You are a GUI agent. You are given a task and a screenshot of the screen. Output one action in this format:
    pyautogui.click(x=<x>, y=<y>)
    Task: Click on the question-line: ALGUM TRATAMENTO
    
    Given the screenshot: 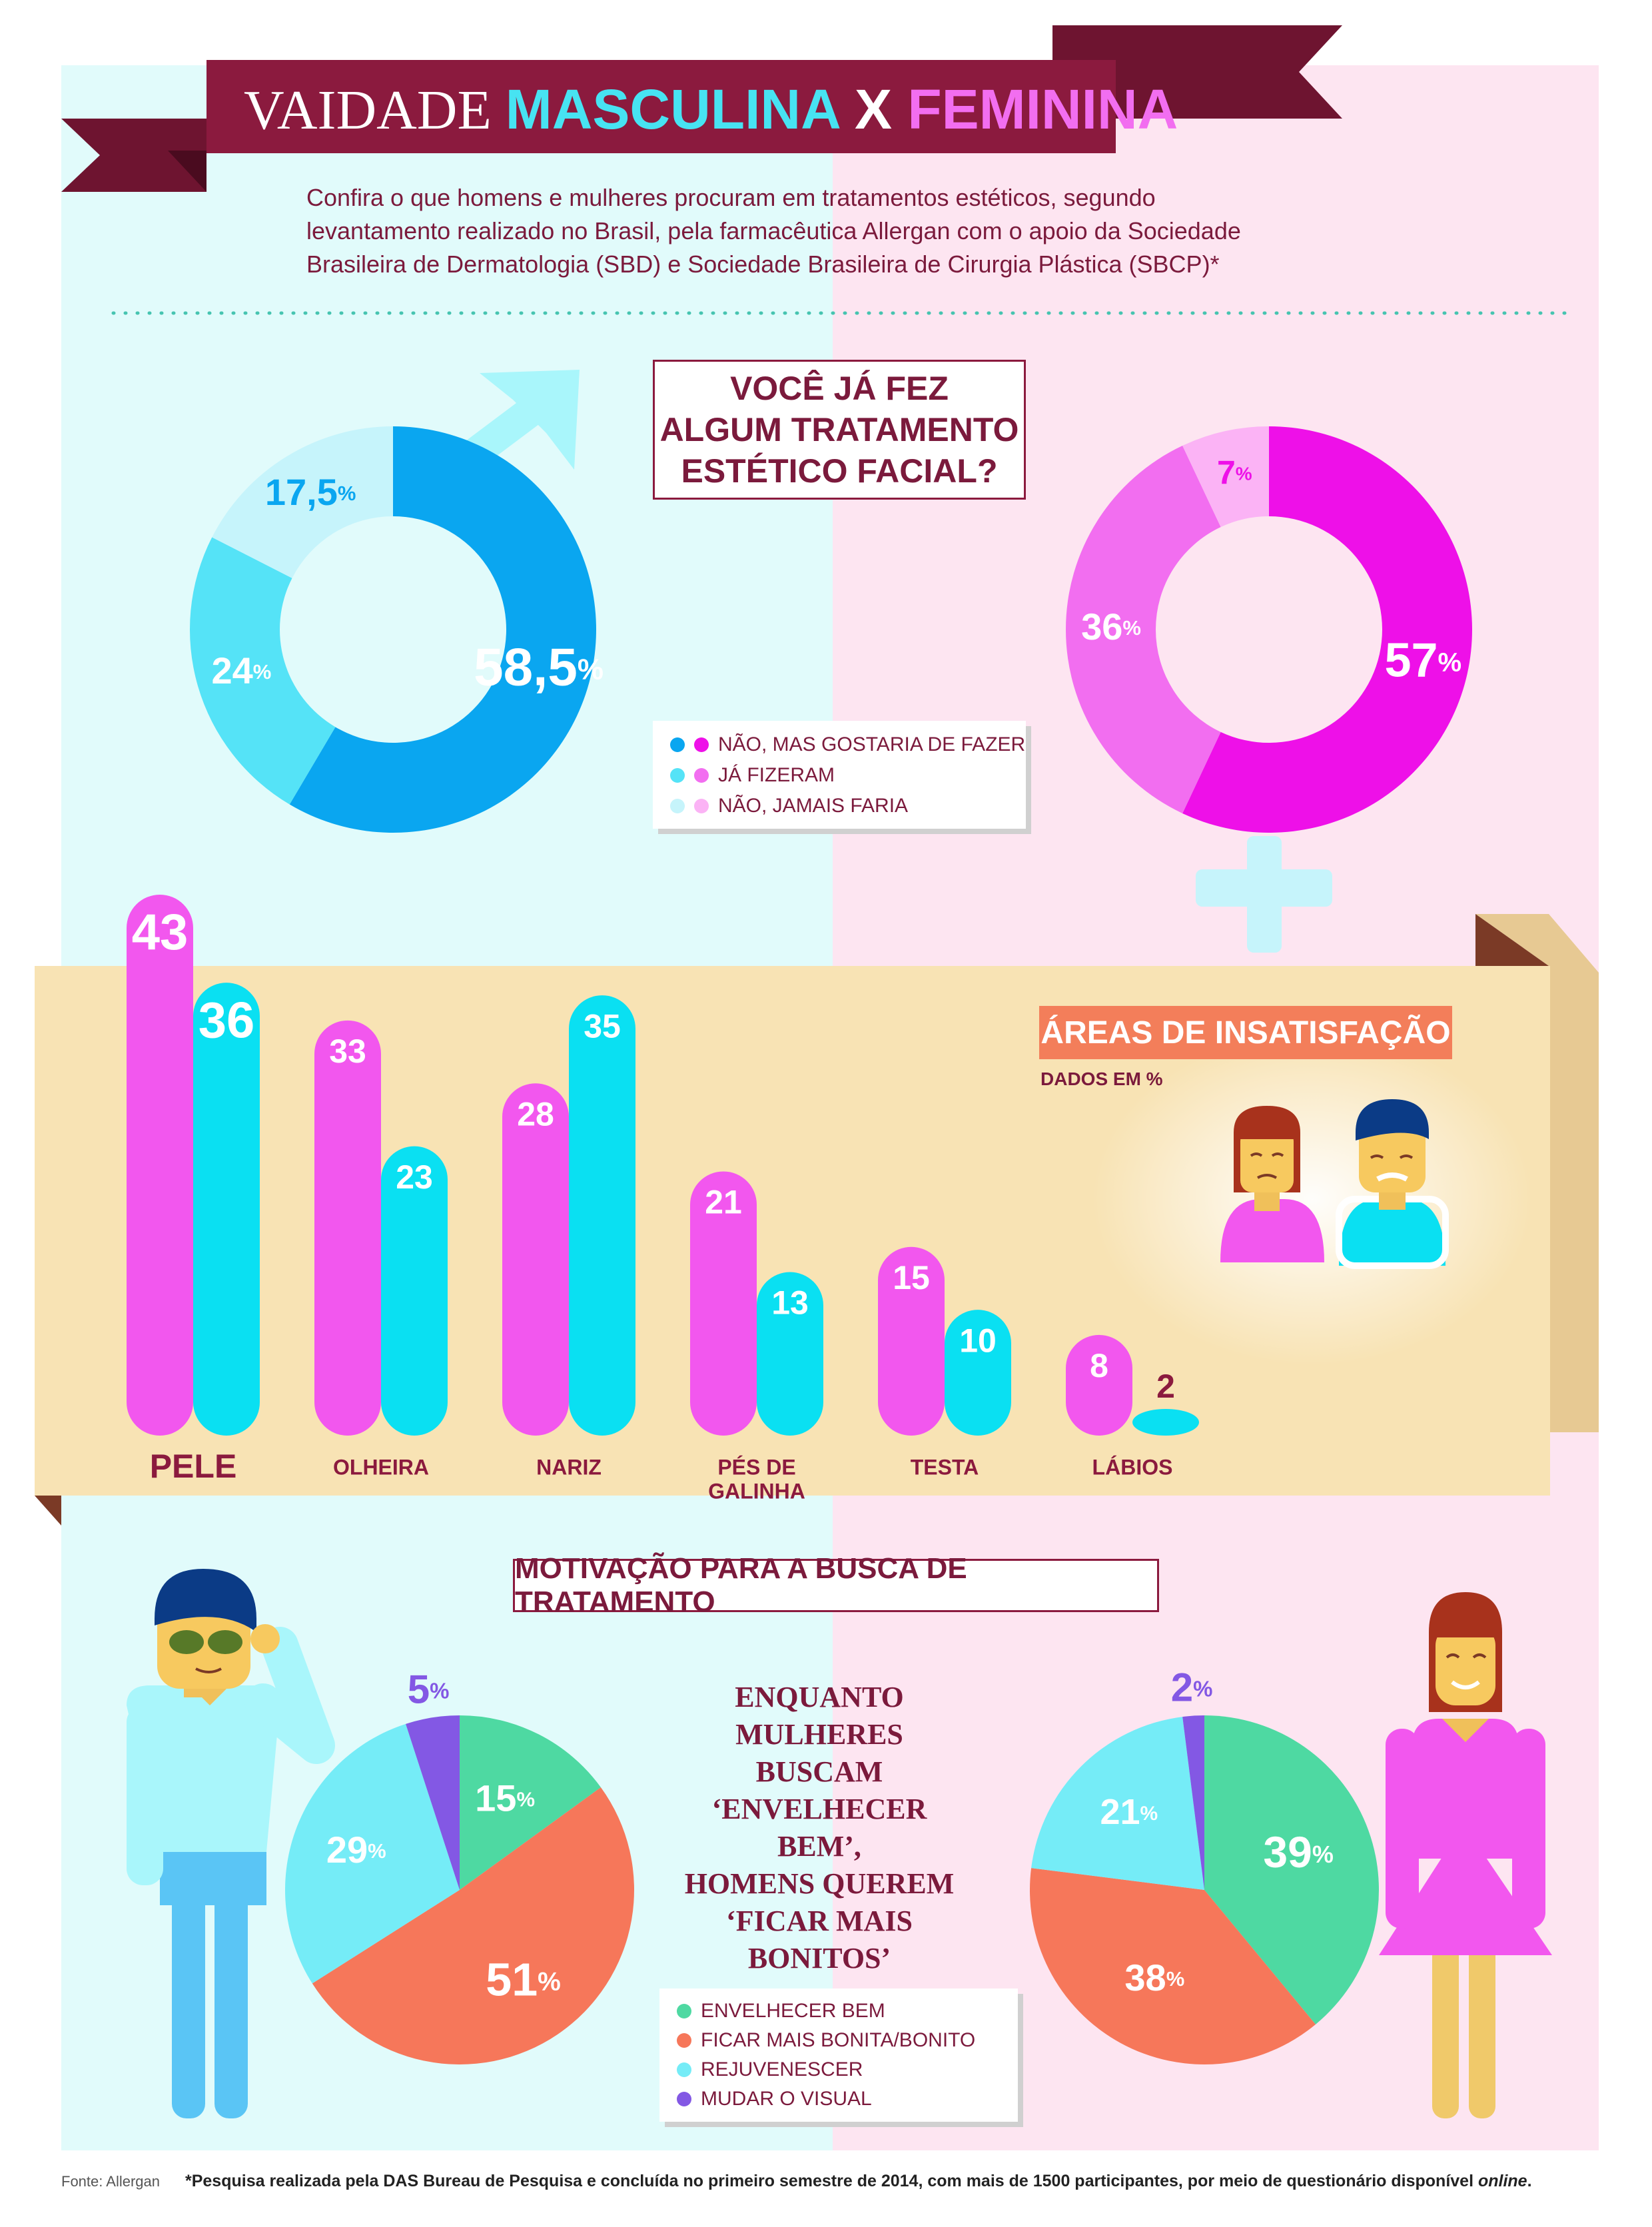 What is the action you would take?
    pyautogui.click(x=839, y=429)
    